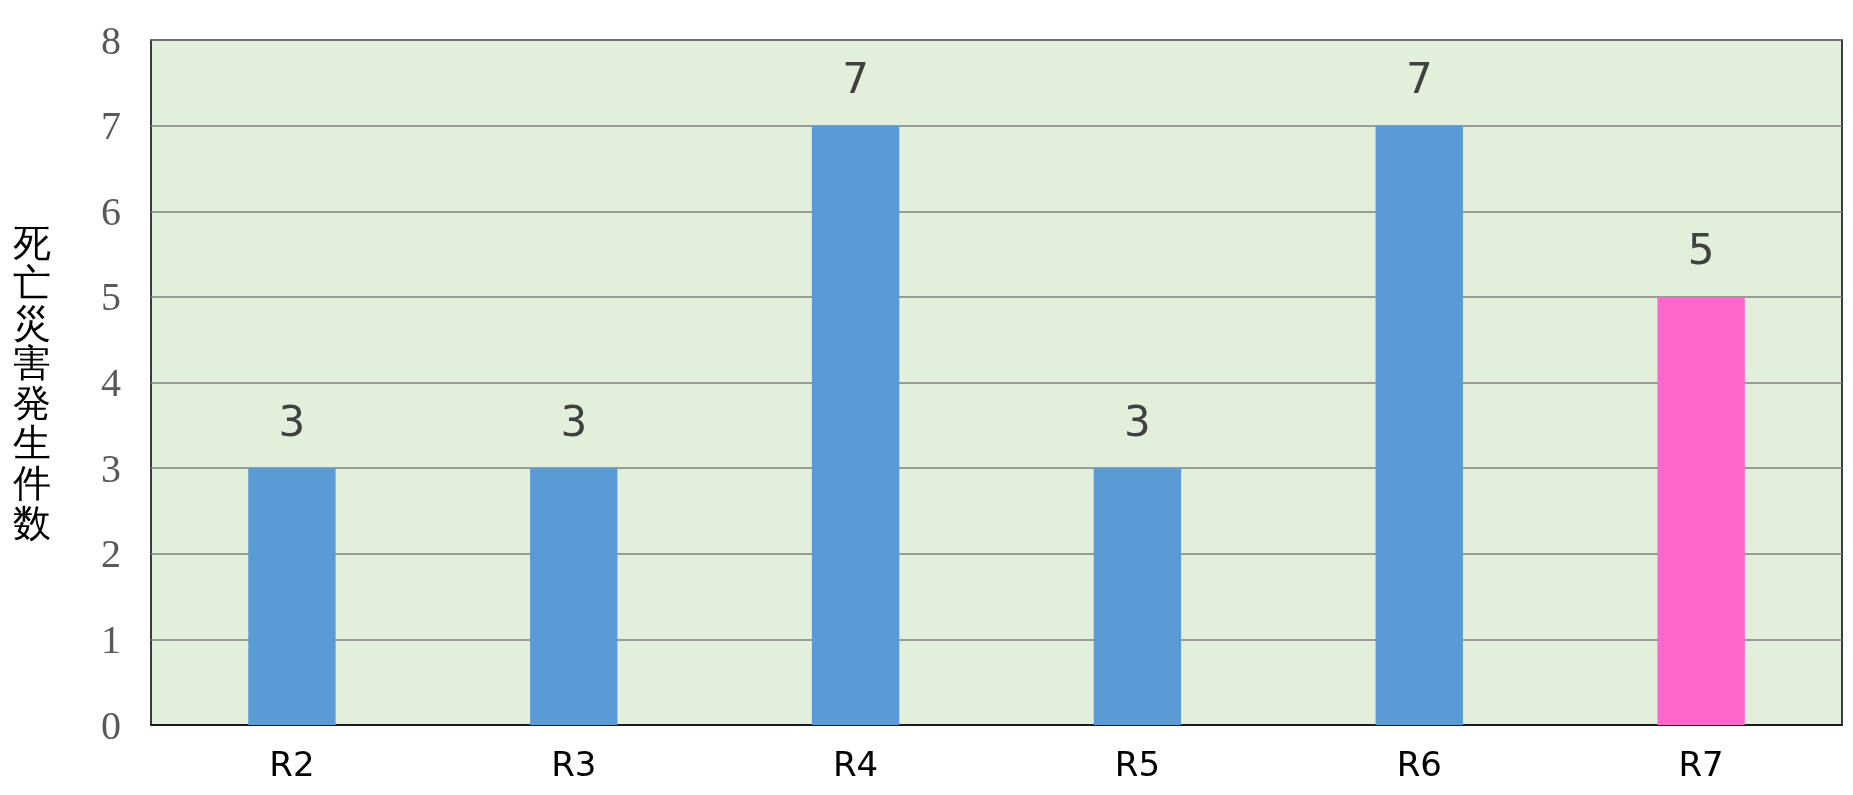  Describe the element at coordinates (111, 382) in the screenshot. I see `y-tick-label: 4` at that location.